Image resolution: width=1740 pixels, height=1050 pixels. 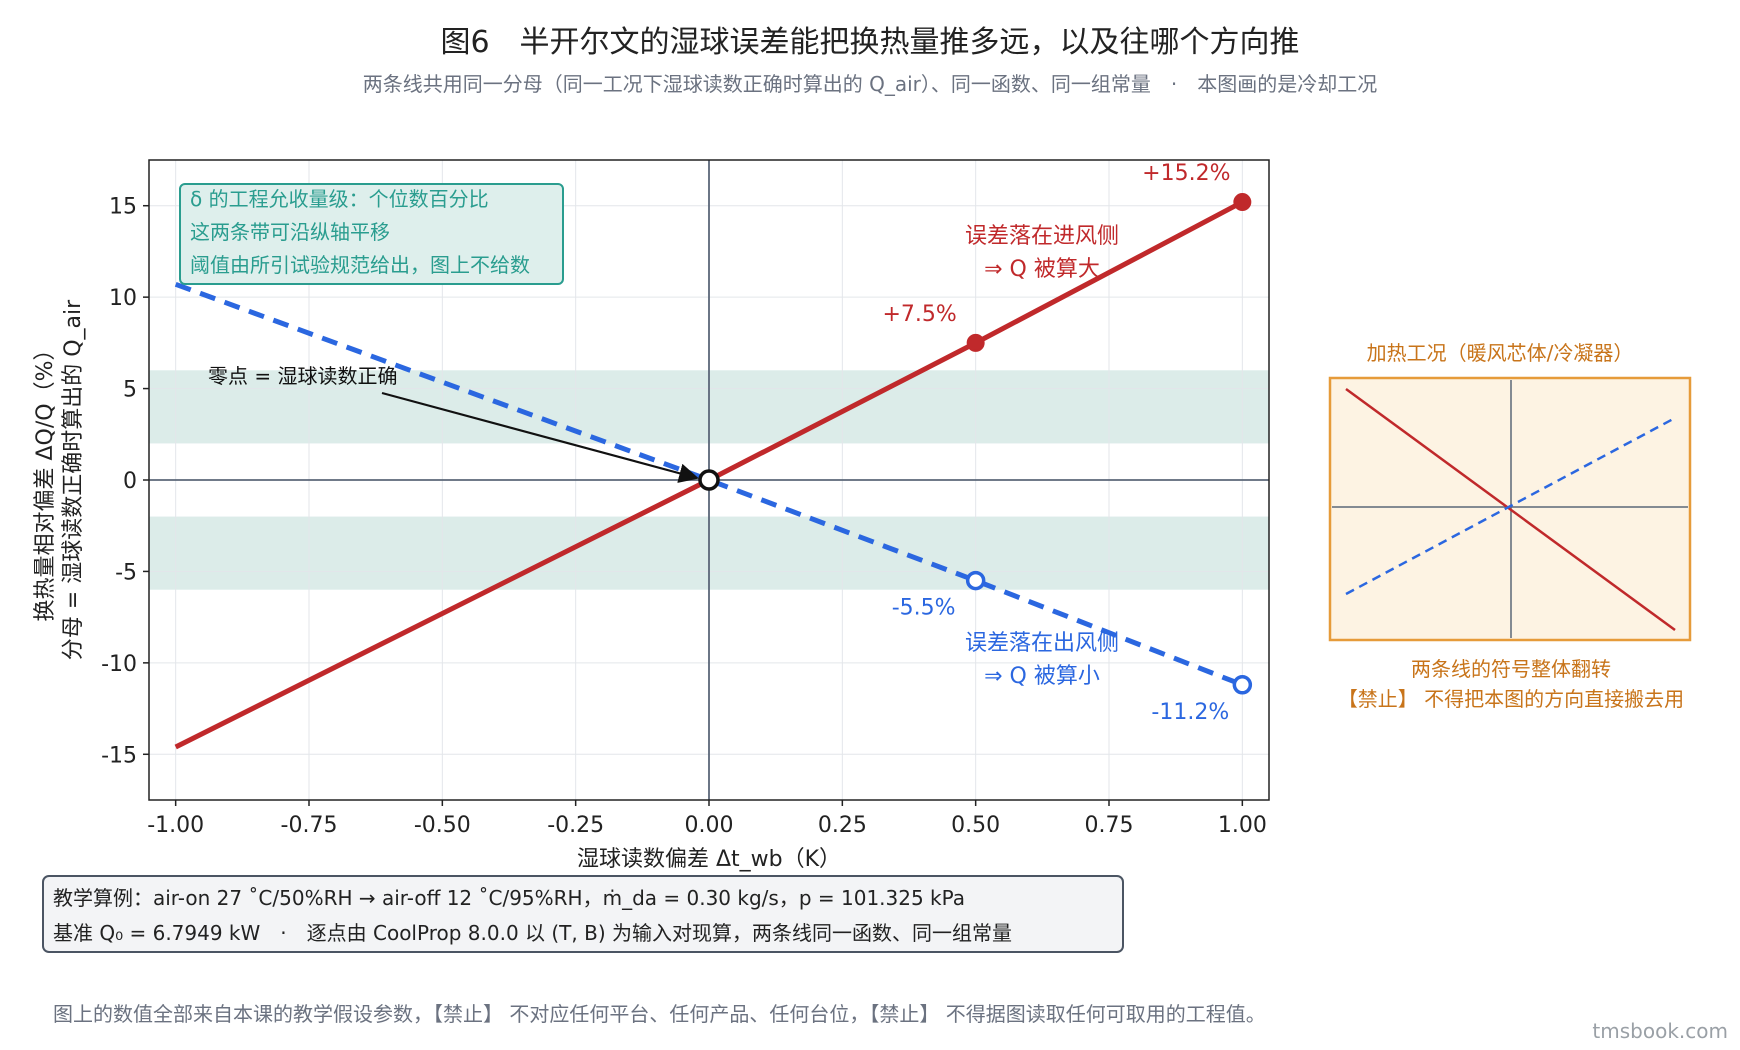 I want to click on info-box-line-2: 这两条带可沿纵轴平移, so click(x=290, y=232).